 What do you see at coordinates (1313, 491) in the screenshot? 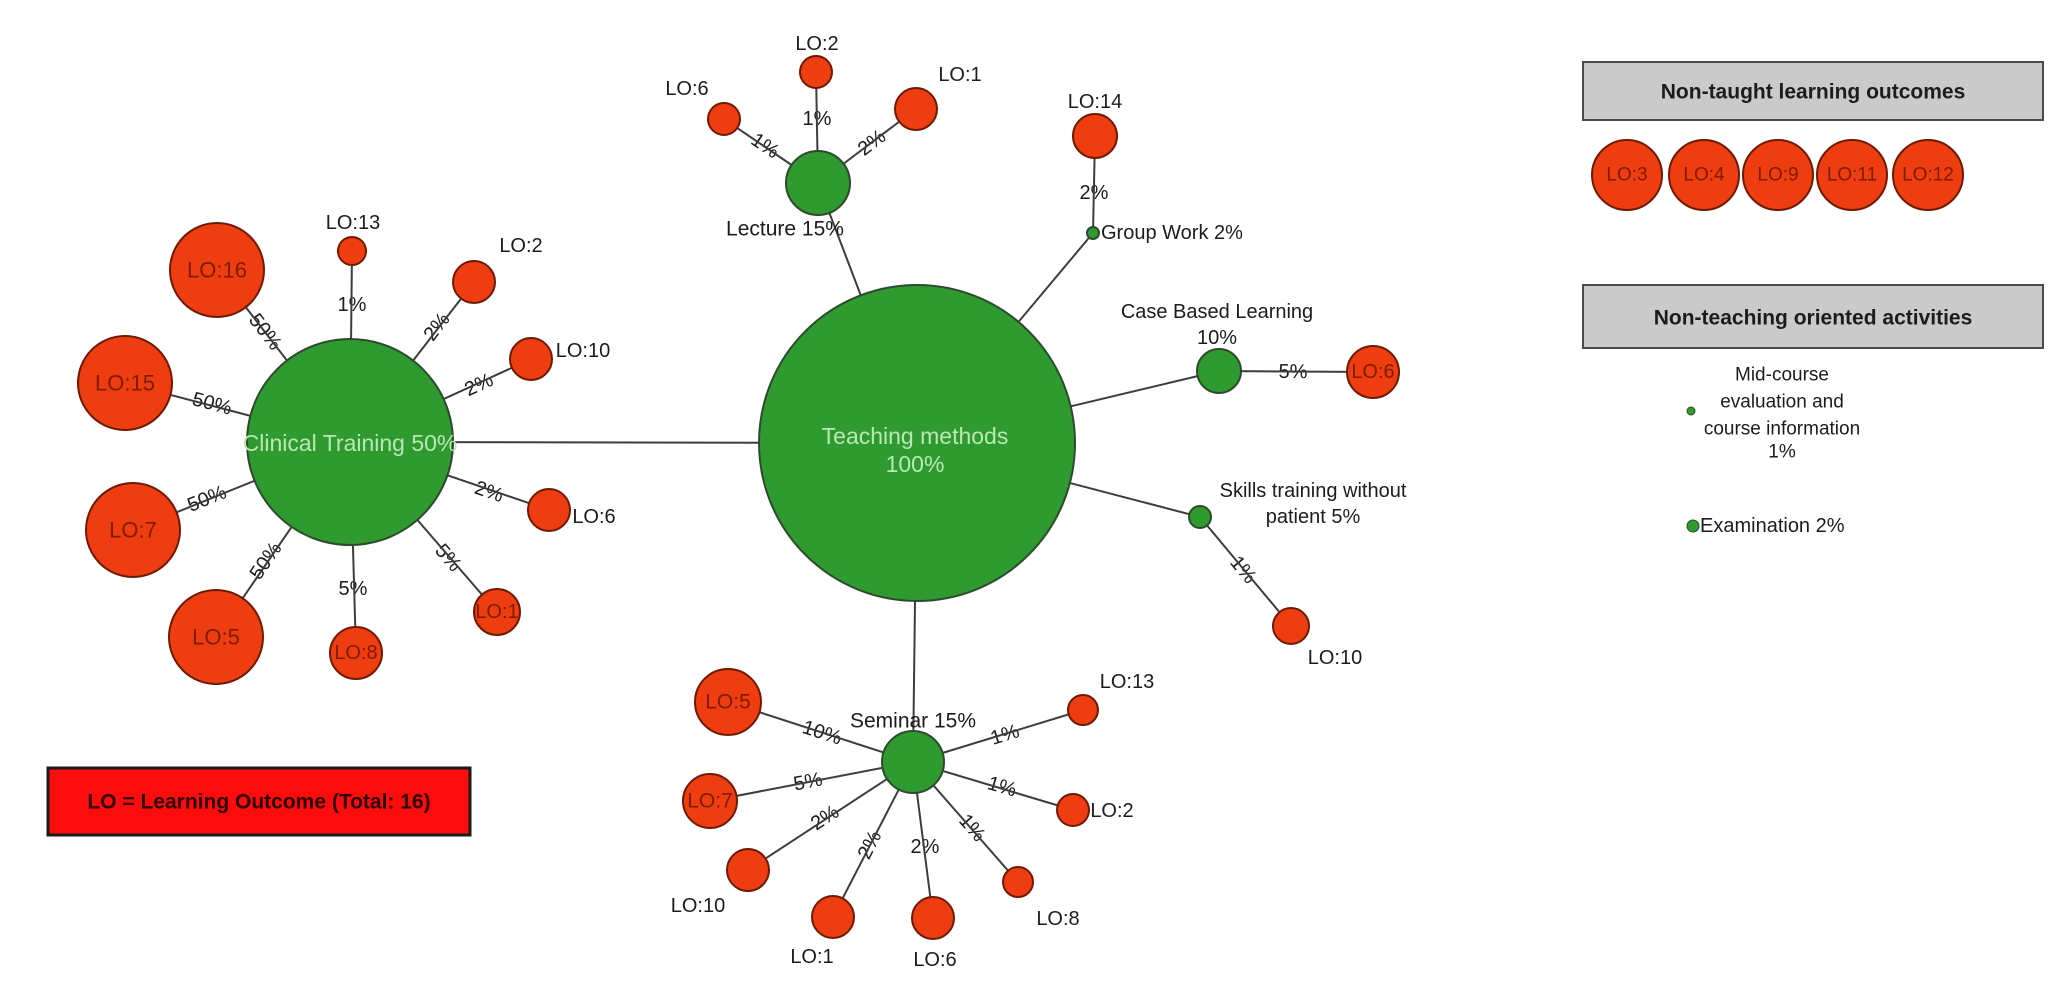
I see `label-skills: Skills training without` at bounding box center [1313, 491].